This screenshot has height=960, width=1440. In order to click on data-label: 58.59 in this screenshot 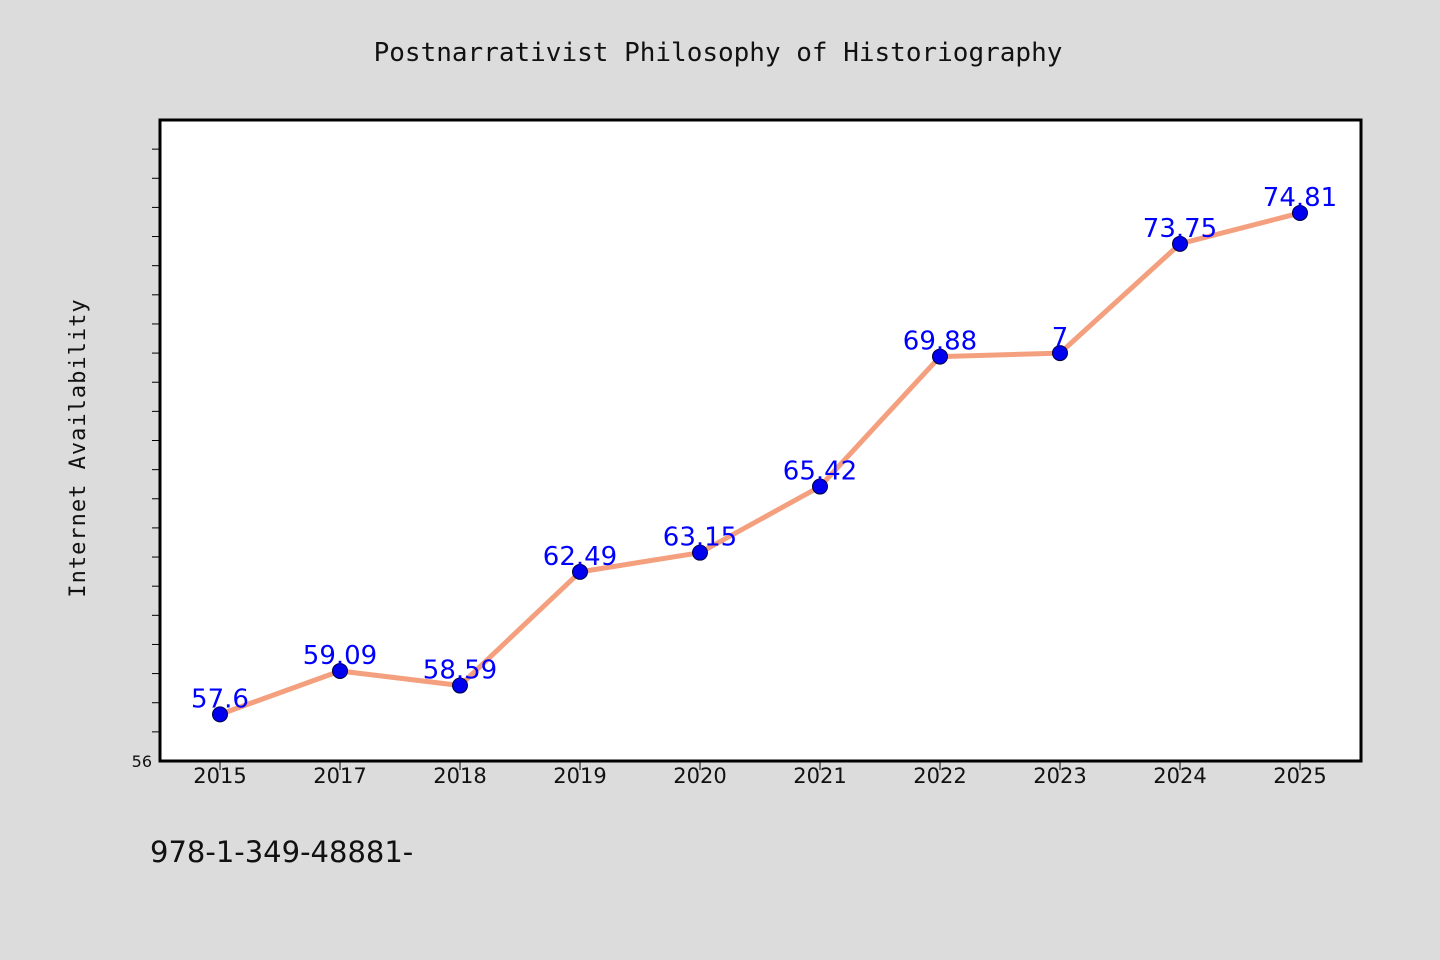, I will do `click(460, 671)`.